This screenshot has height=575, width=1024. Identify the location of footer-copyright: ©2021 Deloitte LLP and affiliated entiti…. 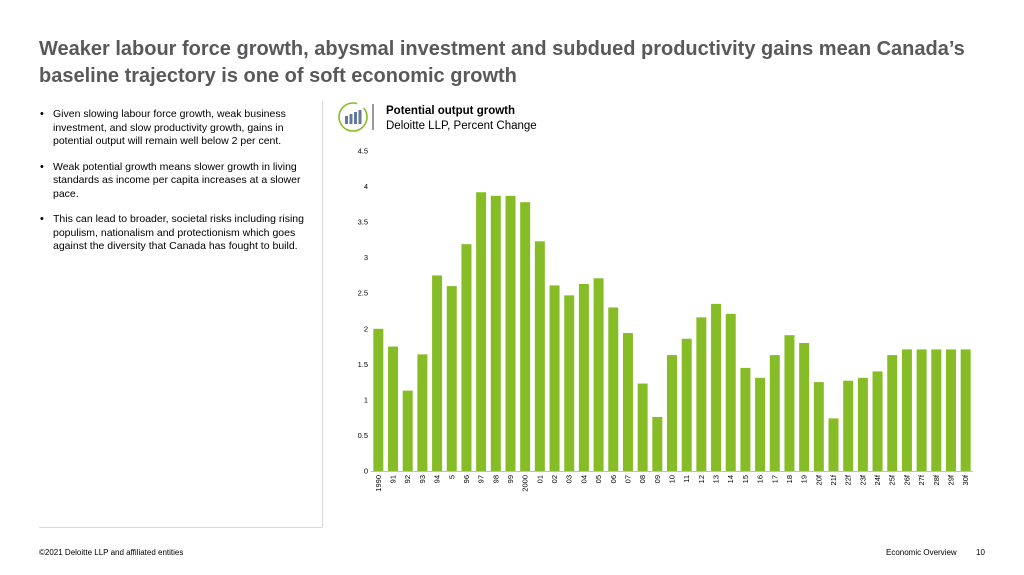
(111, 552).